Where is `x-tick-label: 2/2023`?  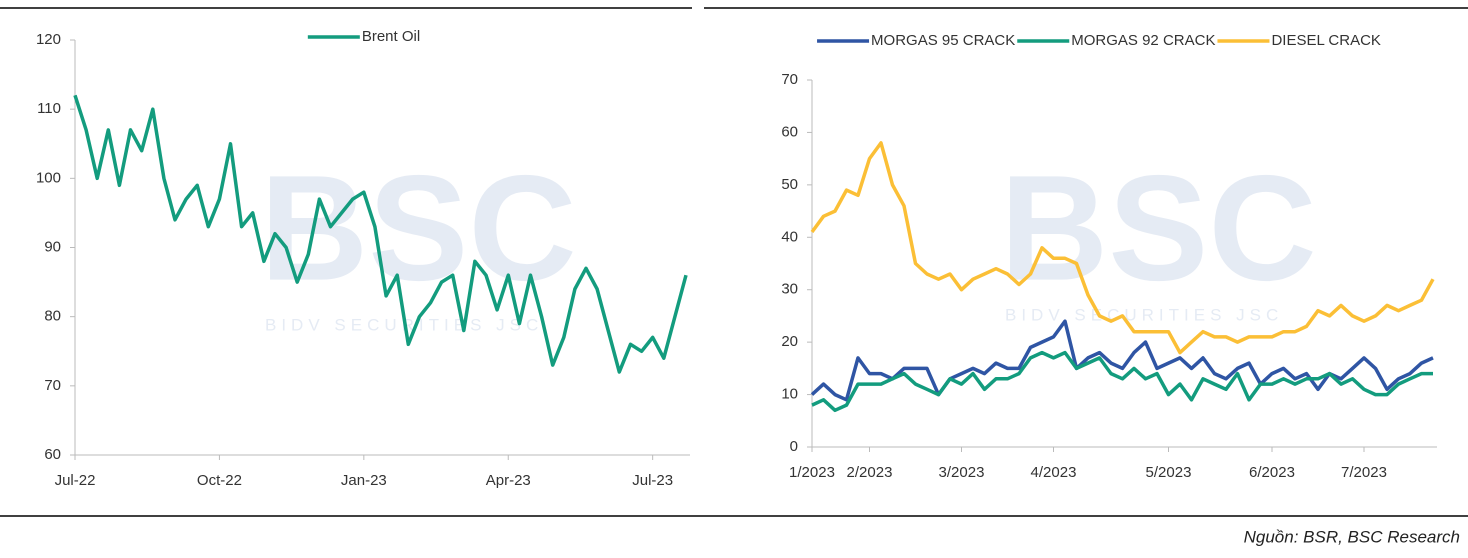 x-tick-label: 2/2023 is located at coordinates (870, 472).